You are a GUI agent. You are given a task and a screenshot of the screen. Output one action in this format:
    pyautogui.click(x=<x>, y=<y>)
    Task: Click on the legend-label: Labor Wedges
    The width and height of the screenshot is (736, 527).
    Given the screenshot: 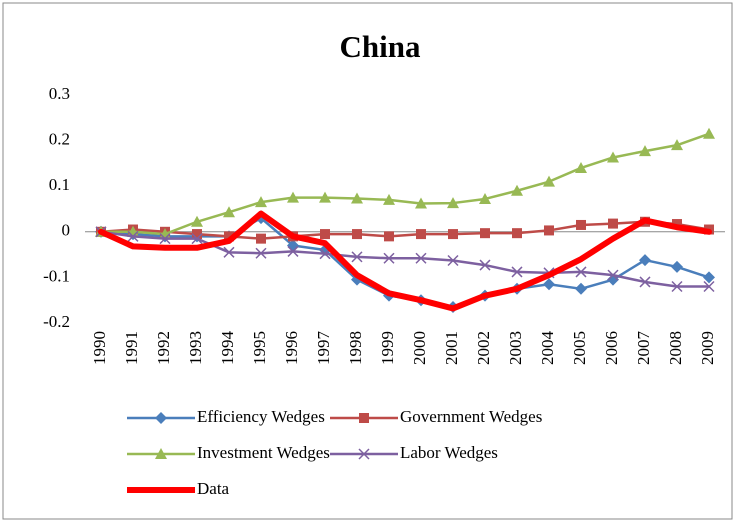 What is the action you would take?
    pyautogui.click(x=449, y=452)
    